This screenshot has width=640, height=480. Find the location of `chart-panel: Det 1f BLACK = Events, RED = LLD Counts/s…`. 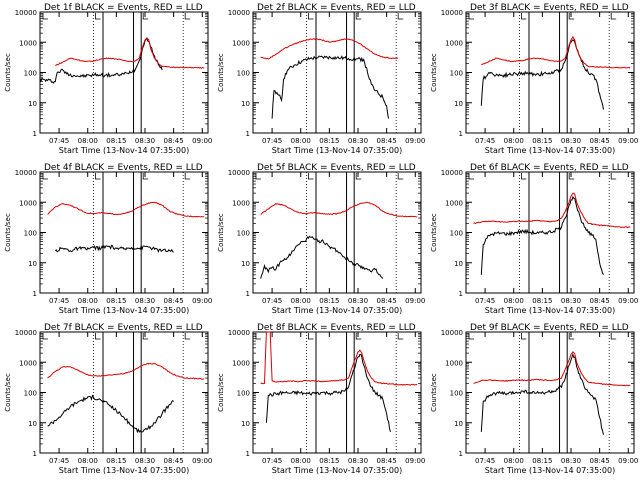

chart-panel: Det 1f BLACK = Events, RED = LLD Counts/s… is located at coordinates (108, 79).